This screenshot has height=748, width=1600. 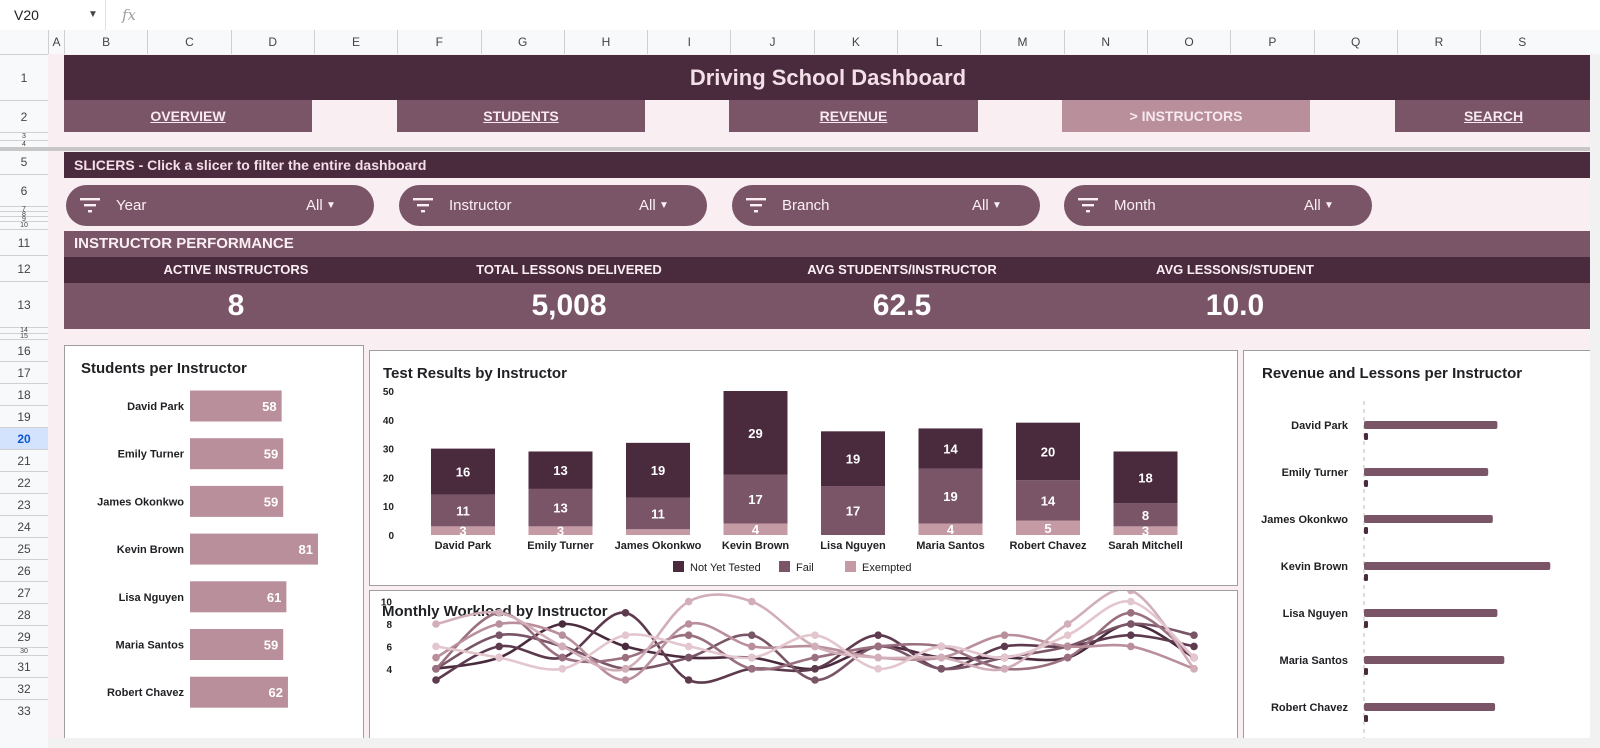 I want to click on horizontal-scrollbar, so click(x=824, y=743).